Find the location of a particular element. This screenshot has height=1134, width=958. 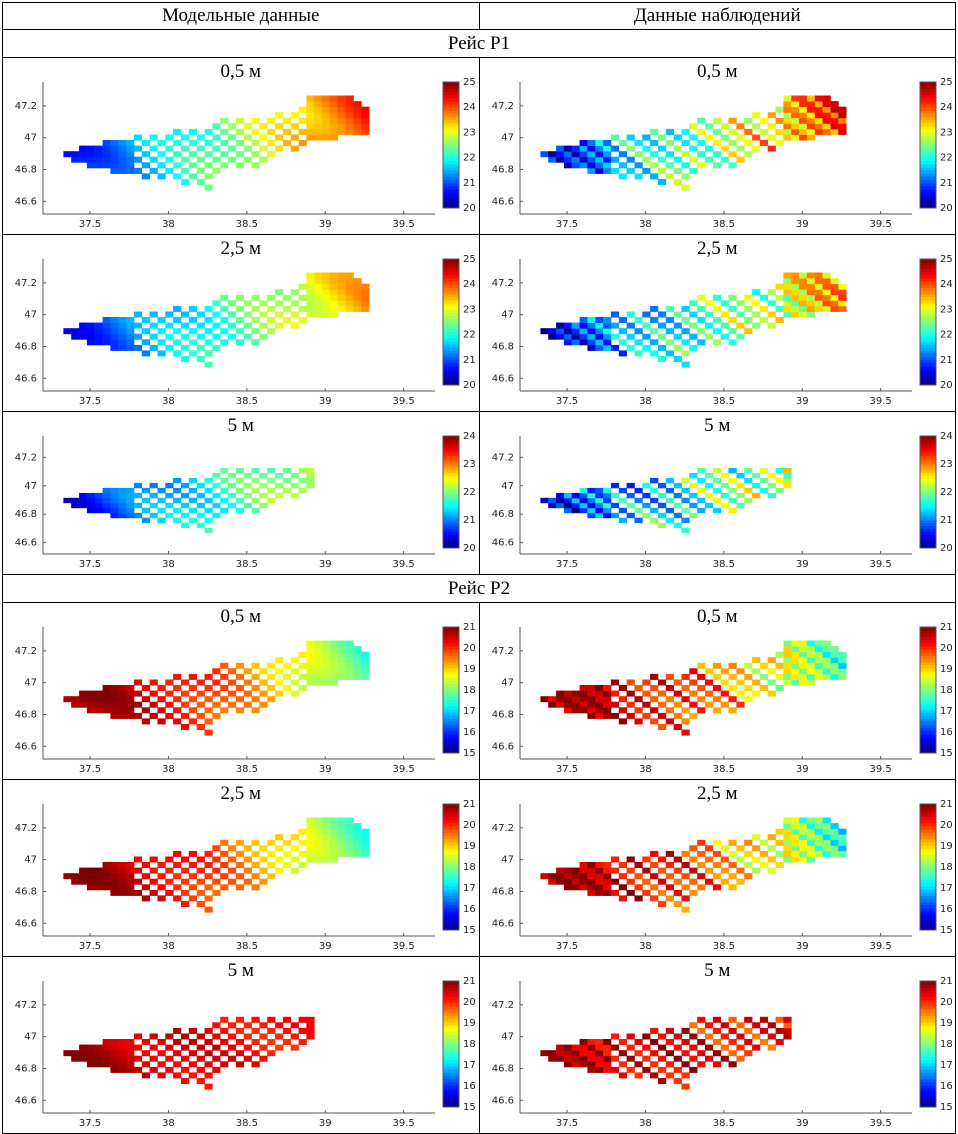

colorbar-frame is located at coordinates (927, 690).